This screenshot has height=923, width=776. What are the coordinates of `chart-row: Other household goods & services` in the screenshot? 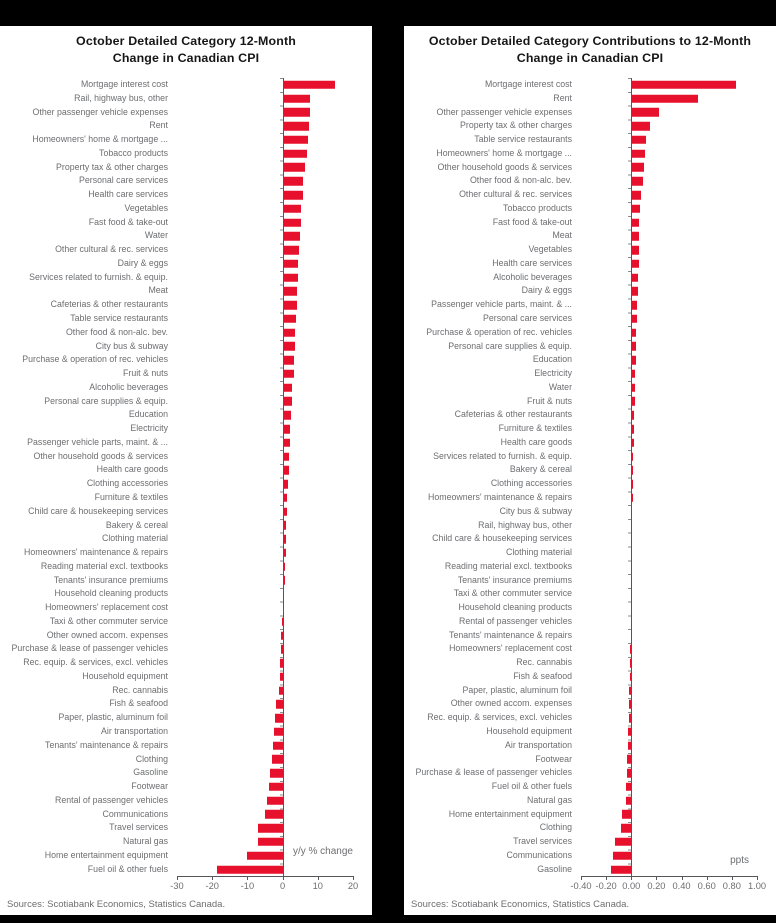 It's located at (186, 457).